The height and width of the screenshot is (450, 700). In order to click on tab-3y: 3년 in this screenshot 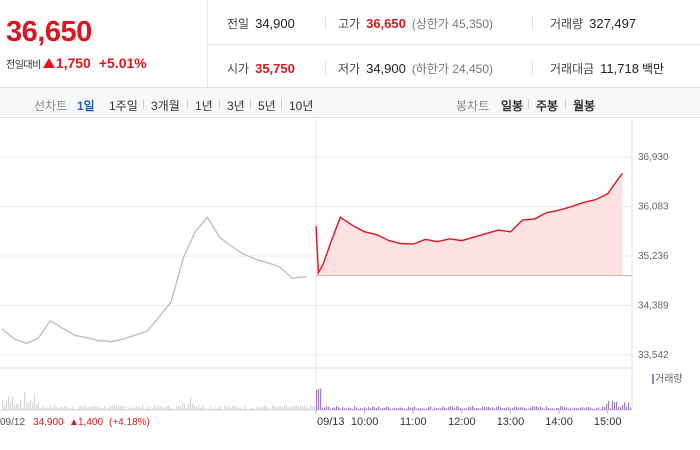, I will do `click(236, 106)`.